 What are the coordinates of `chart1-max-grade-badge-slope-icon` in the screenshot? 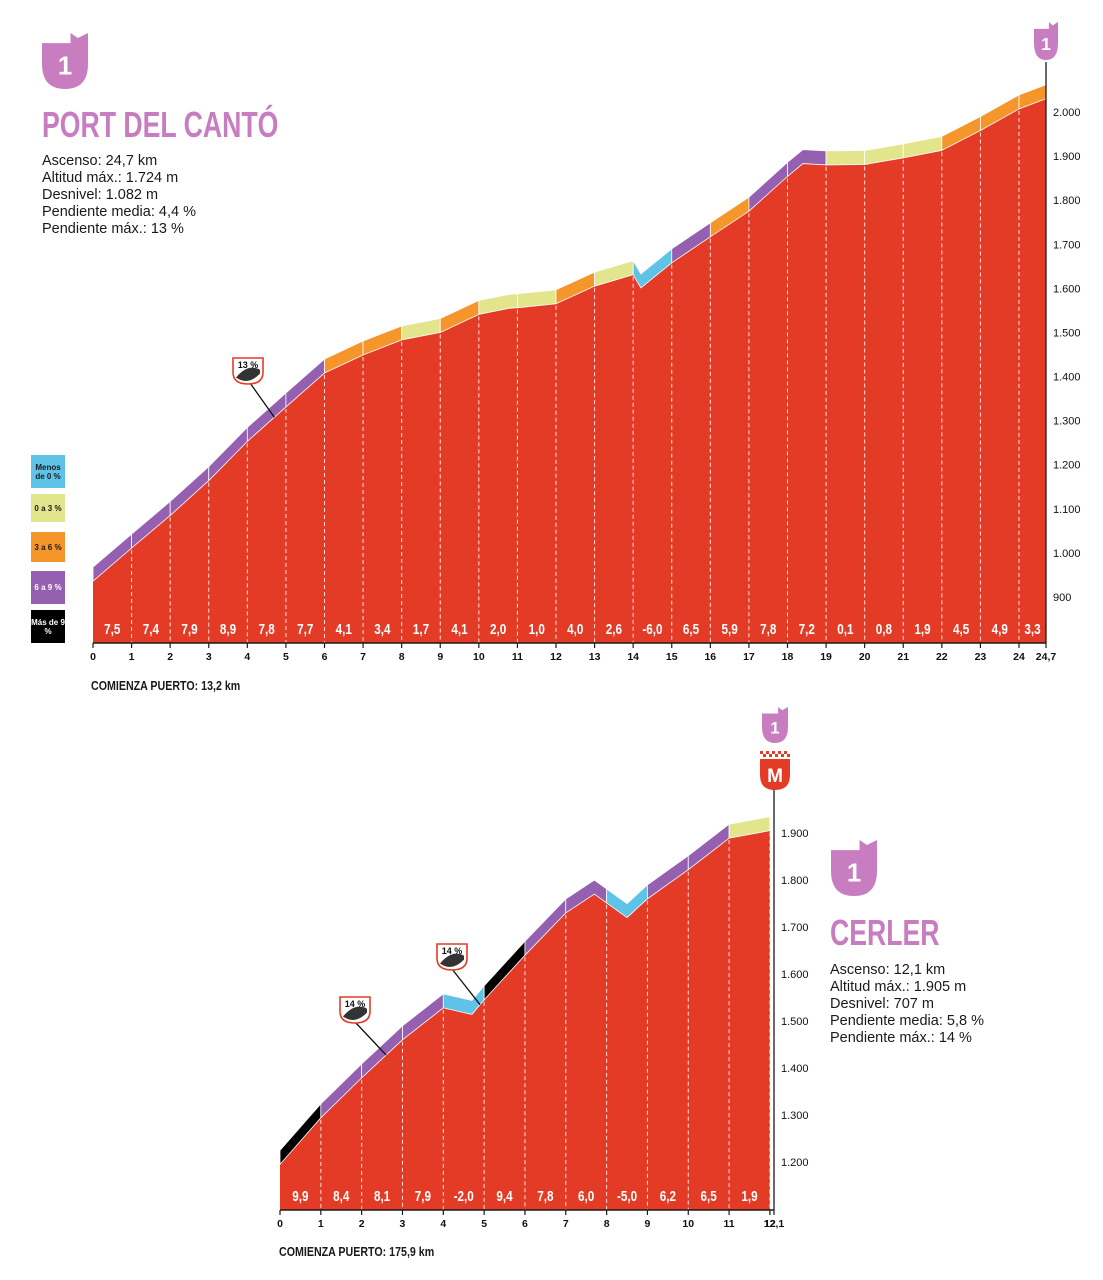 It's located at (248, 374).